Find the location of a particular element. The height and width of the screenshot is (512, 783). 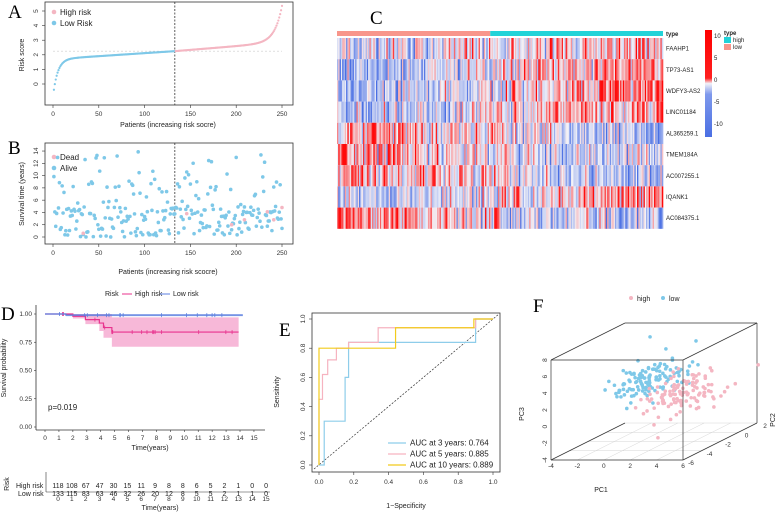

x-tick-label: 0 is located at coordinates (45, 438).